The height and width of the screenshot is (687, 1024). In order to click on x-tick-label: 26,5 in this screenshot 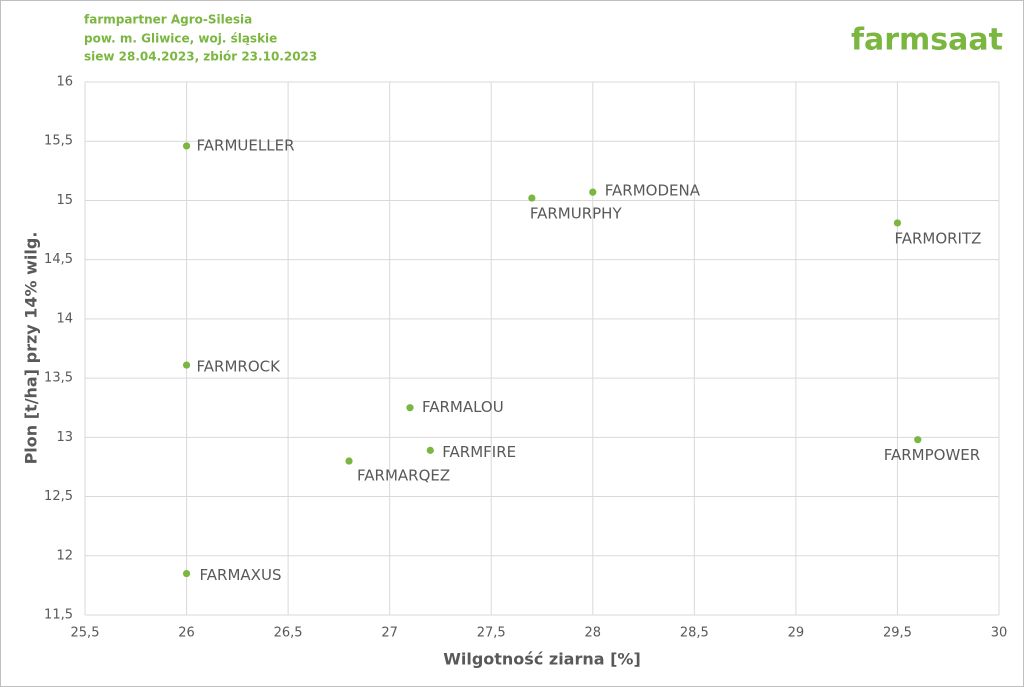, I will do `click(288, 633)`.